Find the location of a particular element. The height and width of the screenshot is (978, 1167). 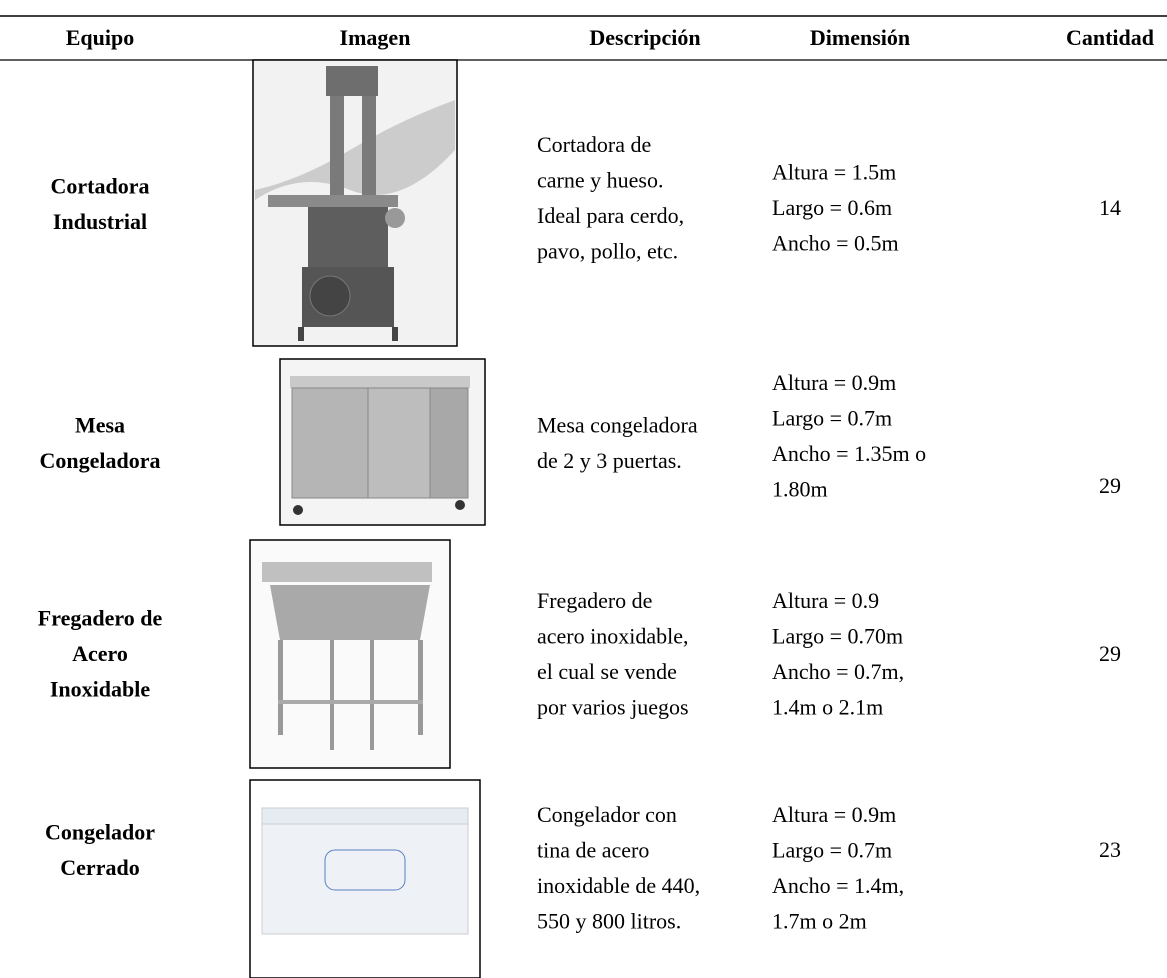

description: Cortadora de is located at coordinates (594, 144).